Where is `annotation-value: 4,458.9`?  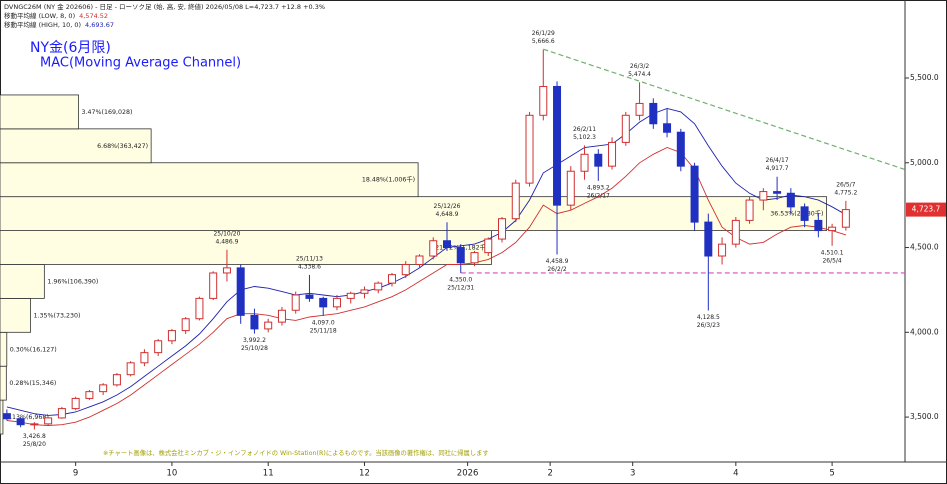 annotation-value: 4,458.9 is located at coordinates (557, 261).